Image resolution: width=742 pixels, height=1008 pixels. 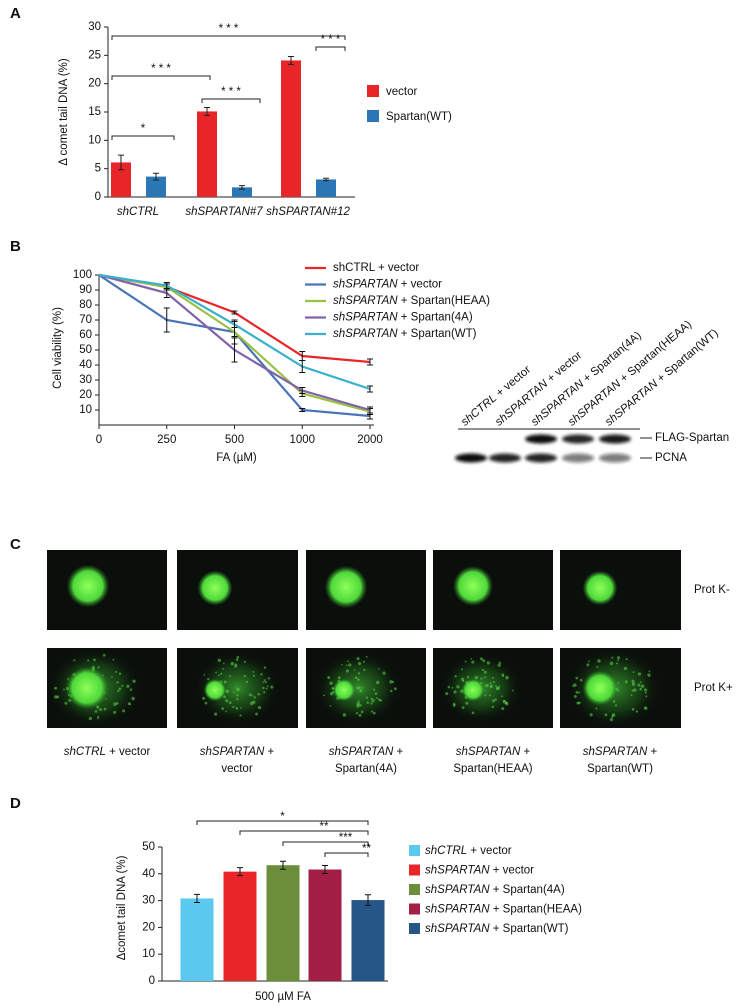 I want to click on x-tick-label: 1000, so click(x=302, y=440).